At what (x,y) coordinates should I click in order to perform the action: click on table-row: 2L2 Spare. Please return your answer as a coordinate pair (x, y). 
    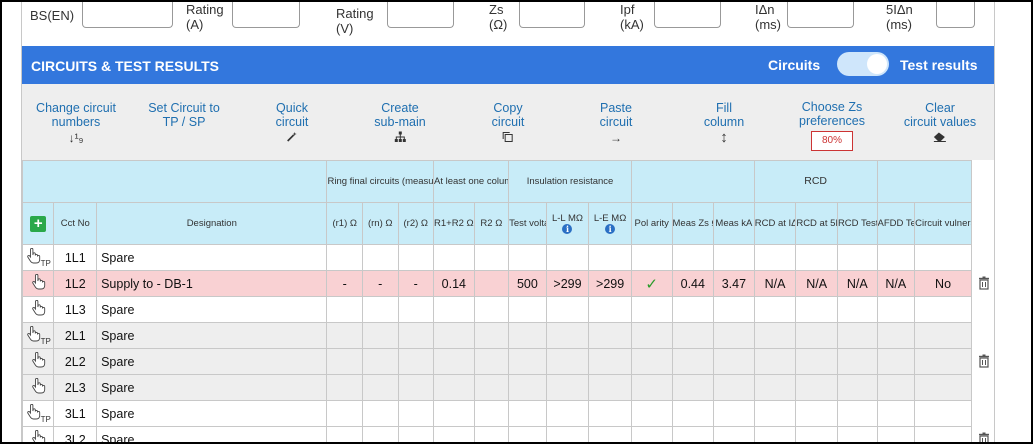
    Looking at the image, I should click on (497, 361).